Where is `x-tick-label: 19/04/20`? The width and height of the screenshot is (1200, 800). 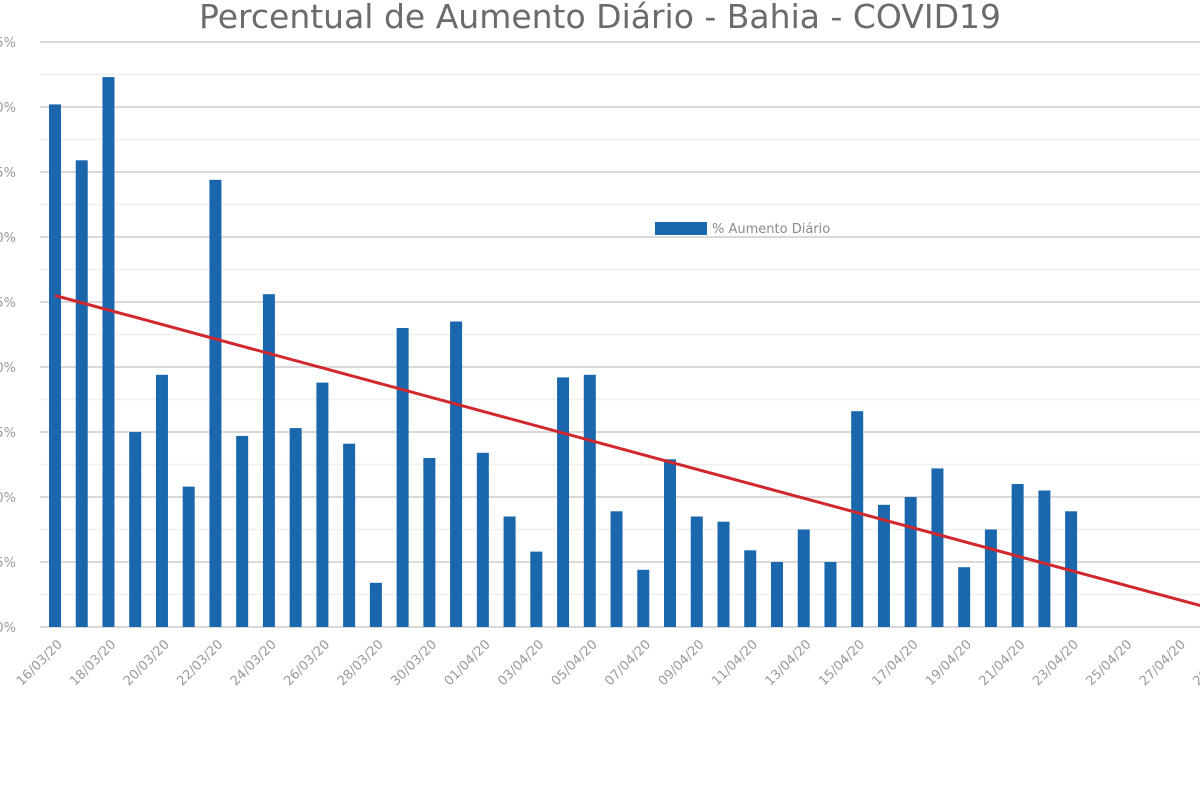
x-tick-label: 19/04/20 is located at coordinates (949, 663).